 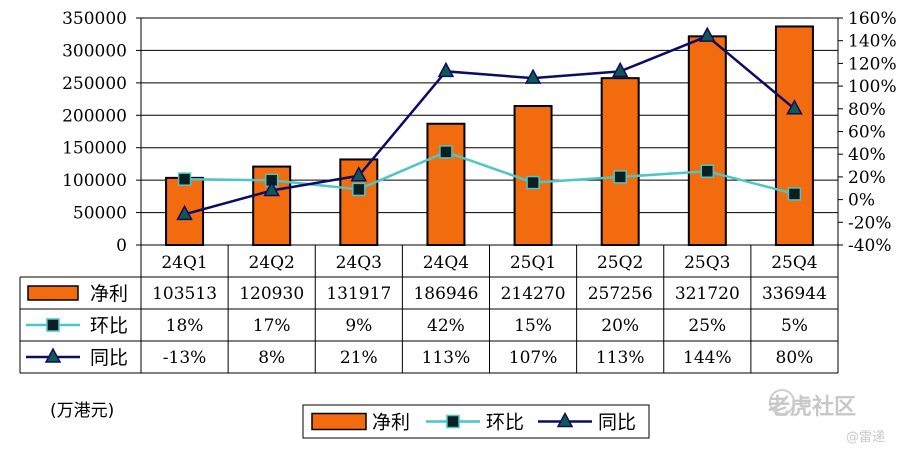 I want to click on legend-label: 净利, so click(x=391, y=423).